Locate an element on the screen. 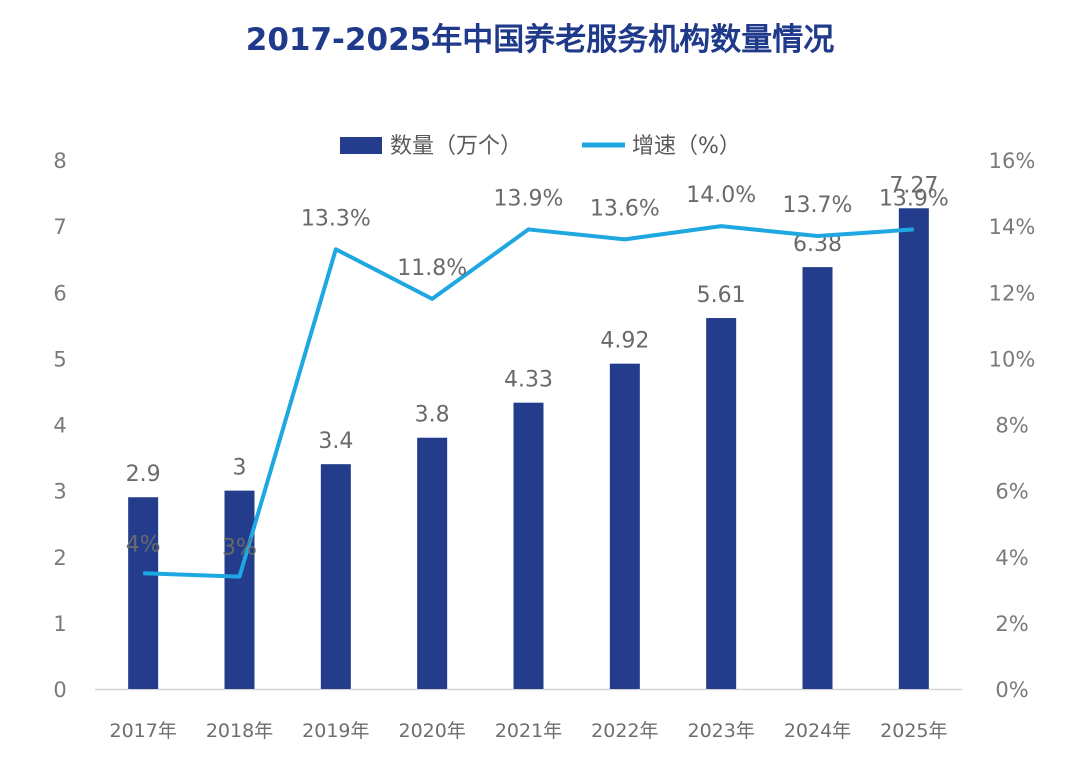 Image resolution: width=1080 pixels, height=780 pixels. y-right-tick-label: 8% is located at coordinates (1011, 426).